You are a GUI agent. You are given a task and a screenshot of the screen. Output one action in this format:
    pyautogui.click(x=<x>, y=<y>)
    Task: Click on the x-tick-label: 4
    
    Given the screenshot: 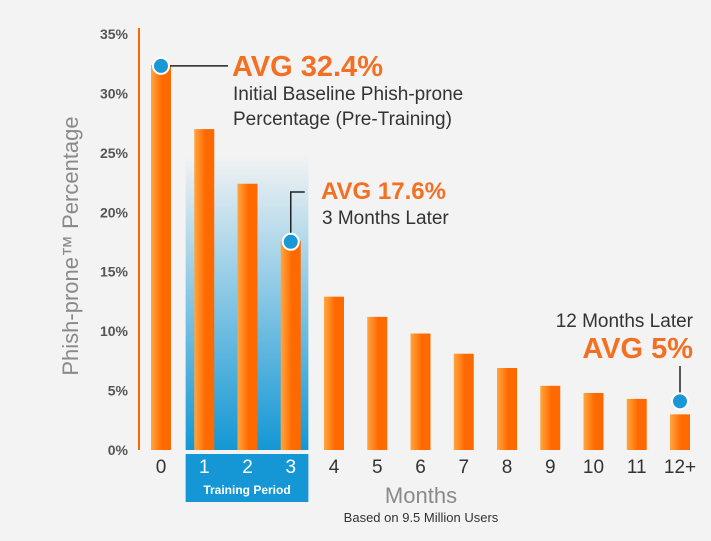 What is the action you would take?
    pyautogui.click(x=334, y=467)
    